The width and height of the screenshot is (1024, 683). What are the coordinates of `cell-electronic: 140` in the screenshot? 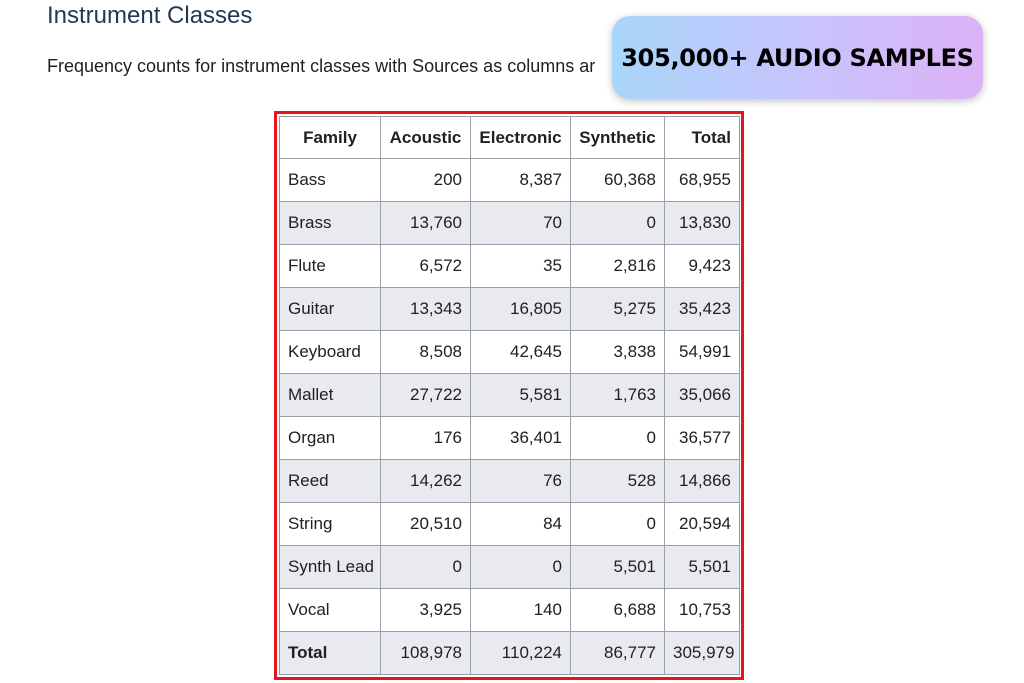 It's located at (520, 610).